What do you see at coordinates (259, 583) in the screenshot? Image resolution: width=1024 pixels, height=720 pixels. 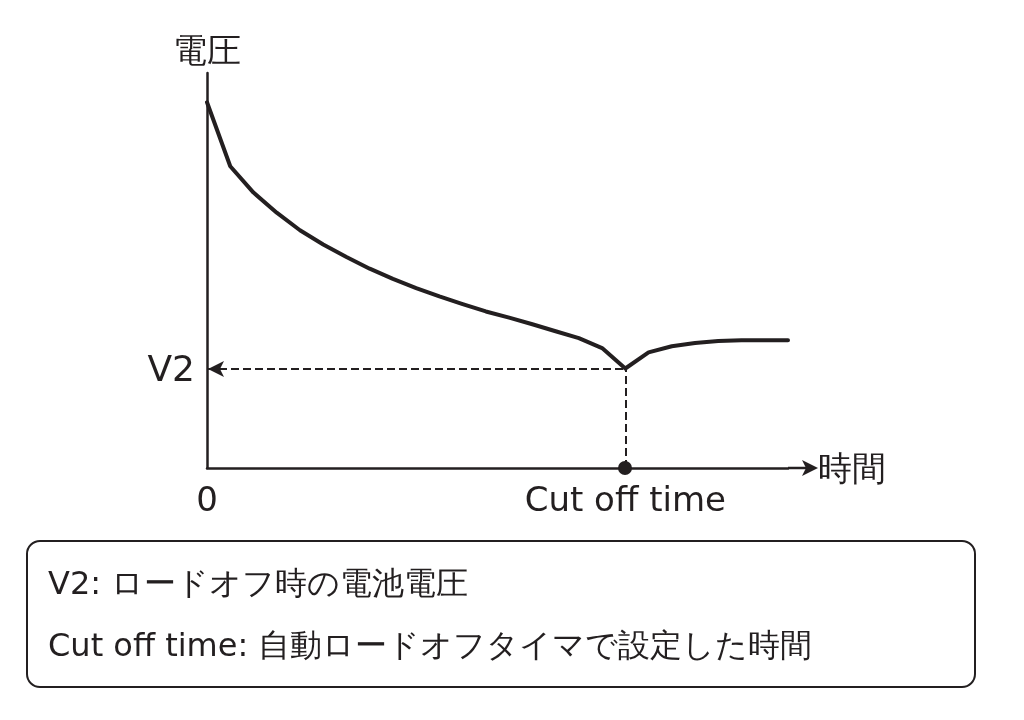 I see `text: V2: ロードオフ時の電池電圧` at bounding box center [259, 583].